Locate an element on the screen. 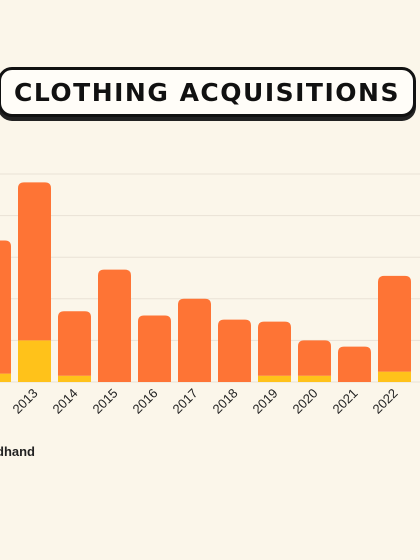 The image size is (420, 560). x-tick-label: 2016 is located at coordinates (145, 401).